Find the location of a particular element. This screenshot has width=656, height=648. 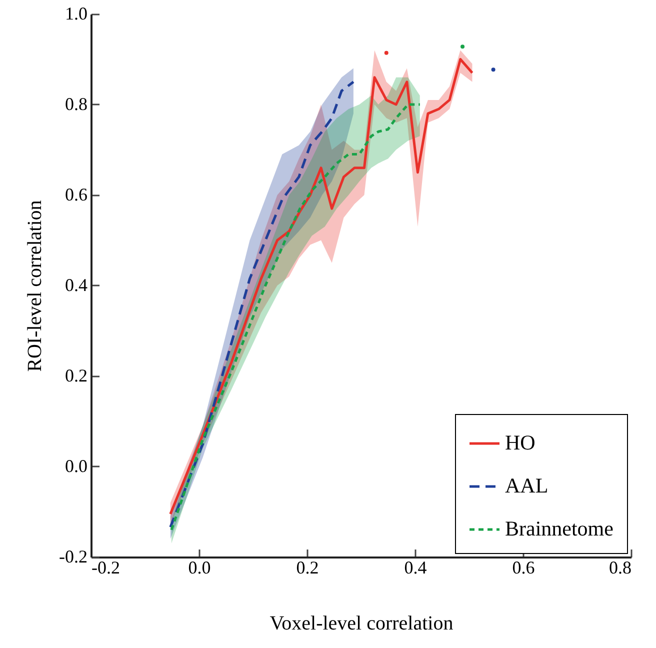

y-tick-label: 0.0 is located at coordinates (76, 466).